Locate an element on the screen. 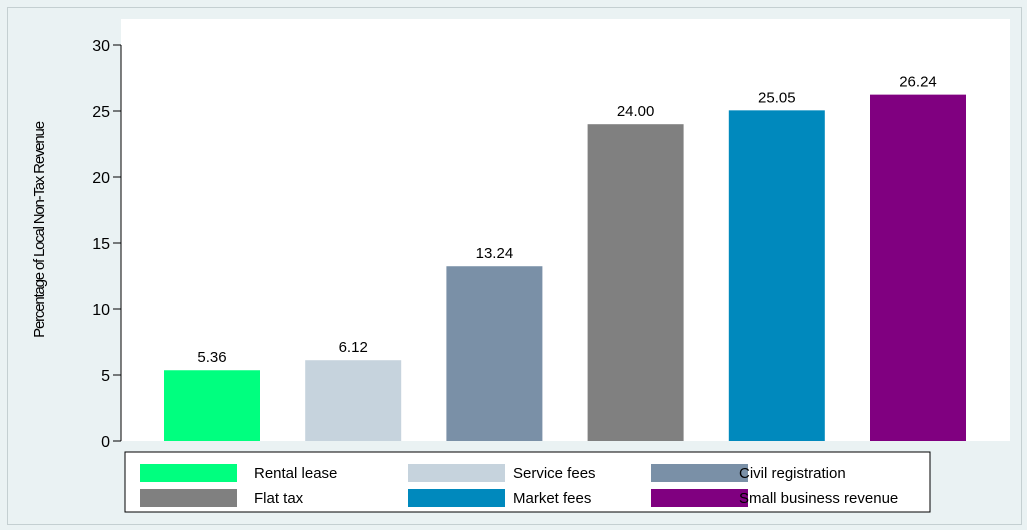 This screenshot has height=530, width=1027. legend-label-5: Market fees is located at coordinates (552, 498).